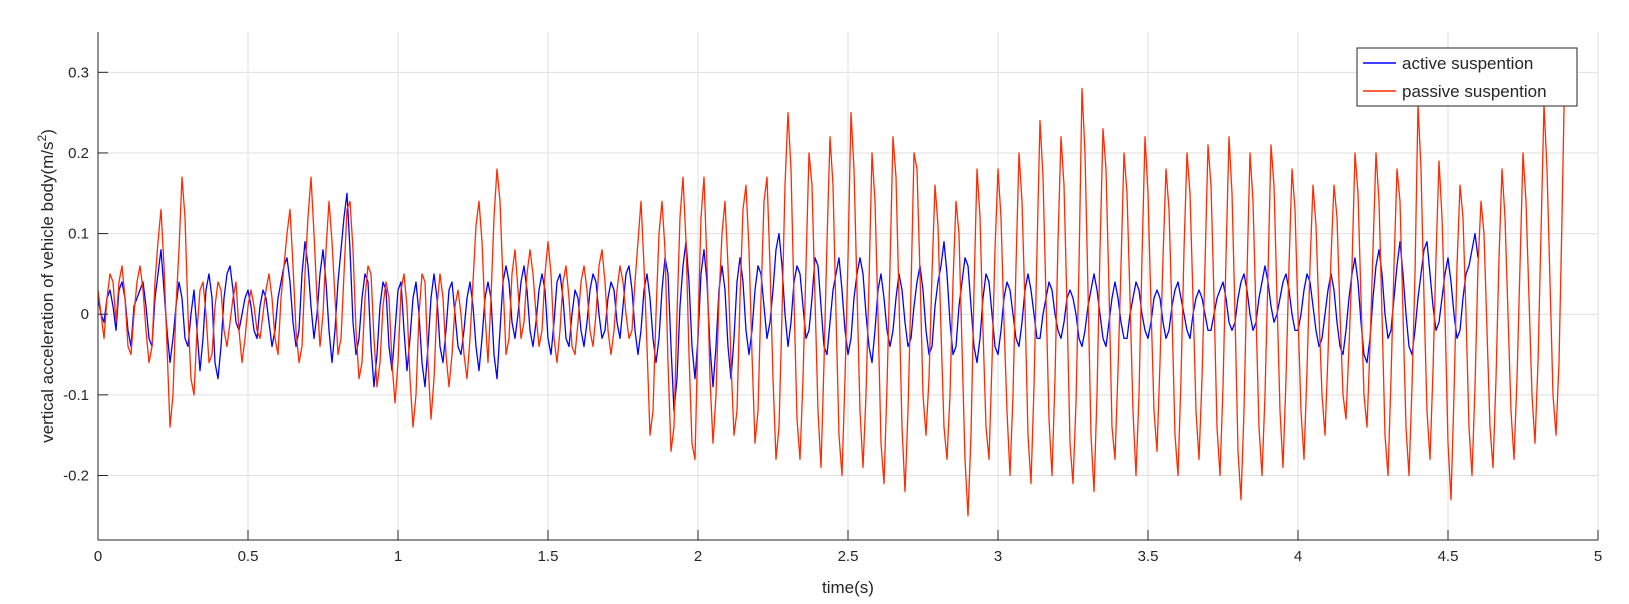 The height and width of the screenshot is (604, 1629). I want to click on x-tick-label: 3, so click(998, 556).